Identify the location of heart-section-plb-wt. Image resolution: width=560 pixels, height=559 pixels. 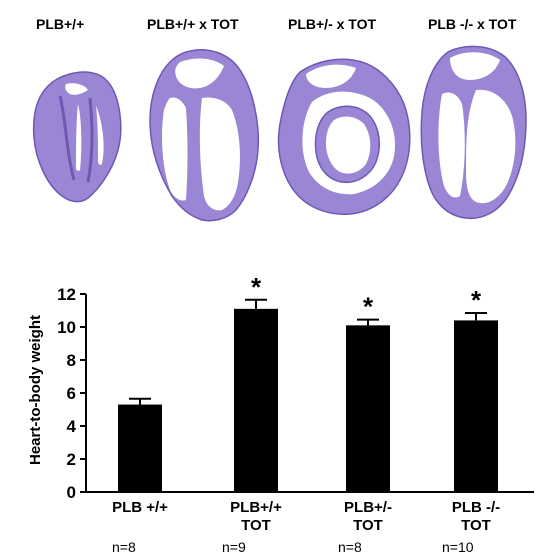
(77, 137).